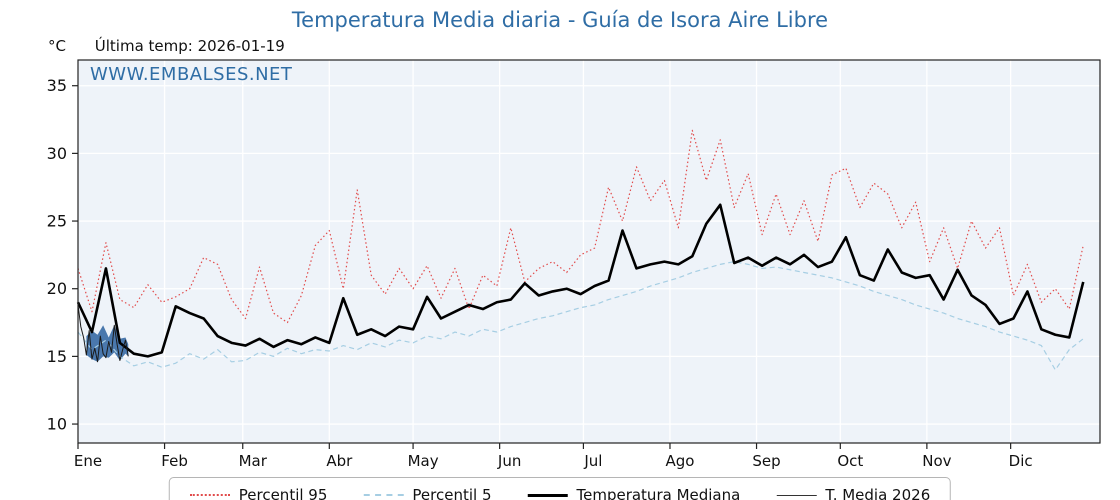 Image resolution: width=1120 pixels, height=500 pixels. I want to click on x-tick-label: Ene, so click(88, 461).